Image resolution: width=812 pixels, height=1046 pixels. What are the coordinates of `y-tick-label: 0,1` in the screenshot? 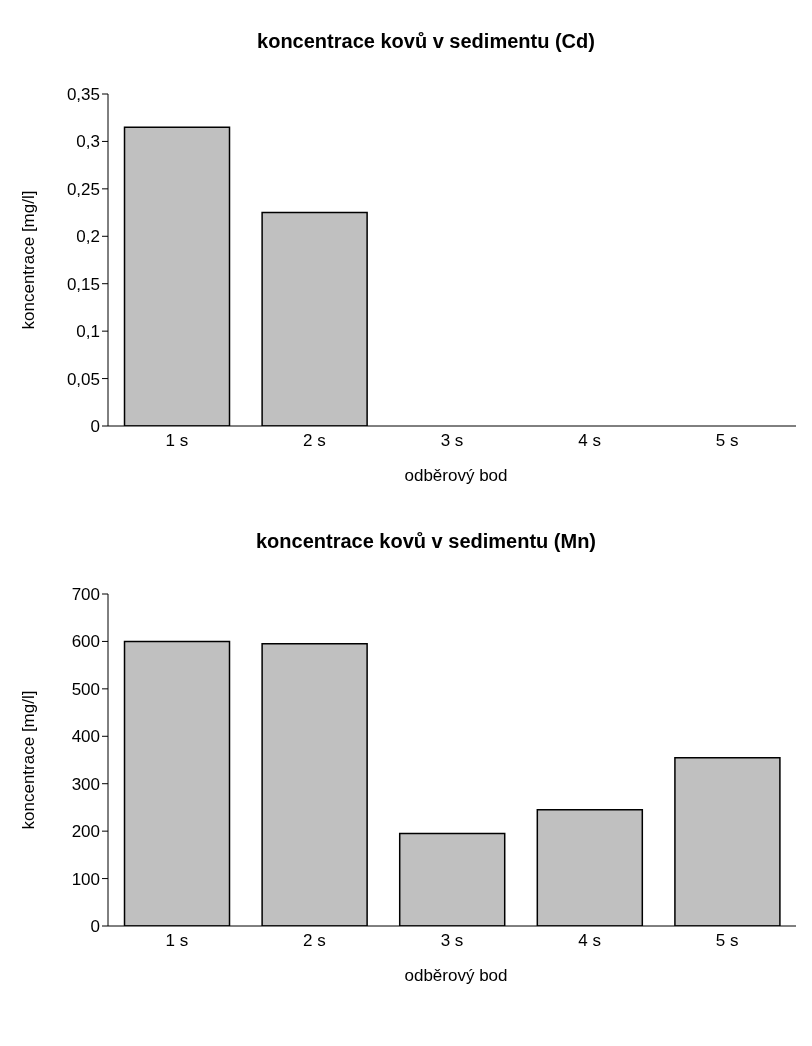 It's located at (88, 332).